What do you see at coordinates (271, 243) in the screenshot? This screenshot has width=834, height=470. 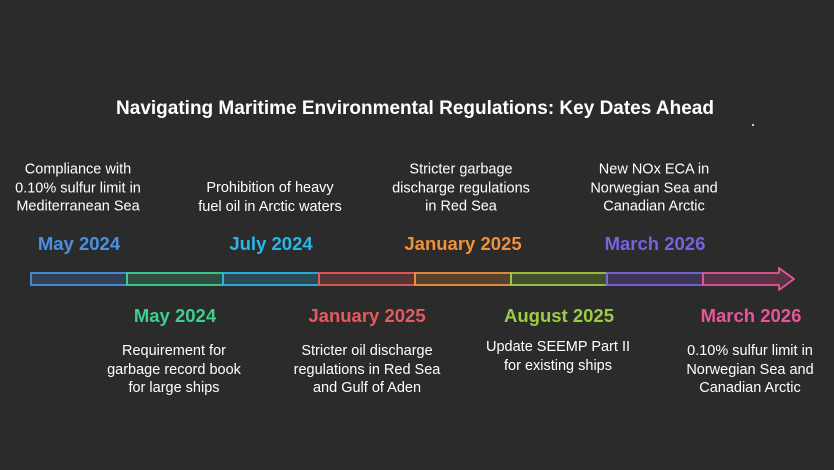 I see `event-date: July 2024` at bounding box center [271, 243].